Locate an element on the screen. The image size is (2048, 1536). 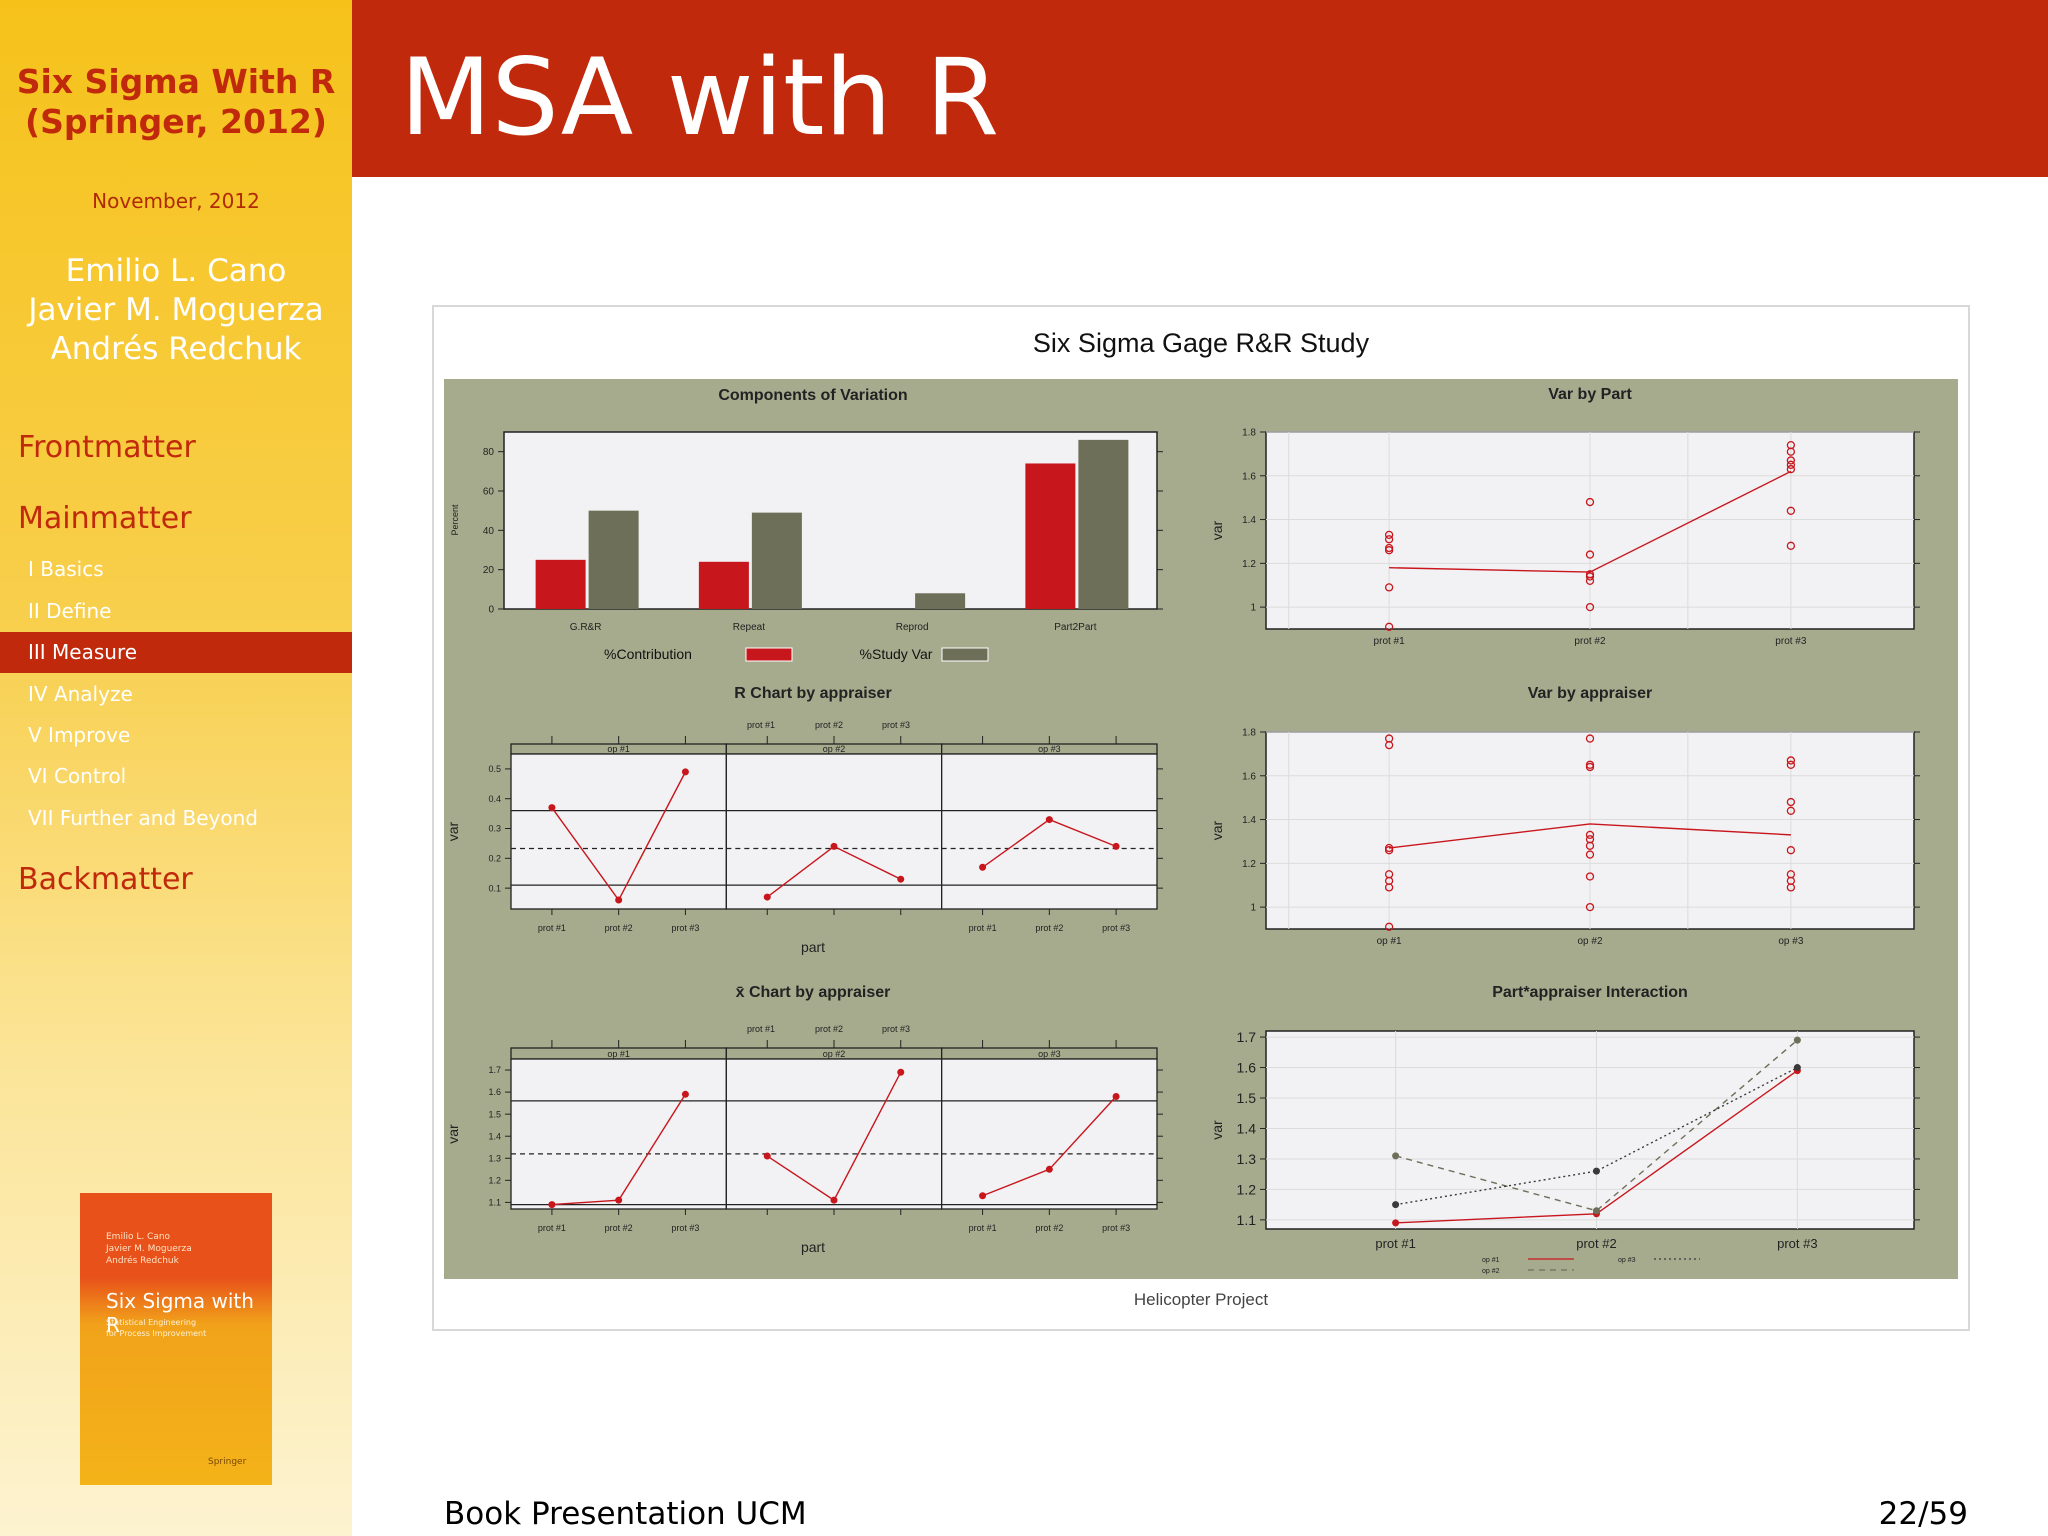
xbar-chart-strip-label: op #1 is located at coordinates (618, 1054).